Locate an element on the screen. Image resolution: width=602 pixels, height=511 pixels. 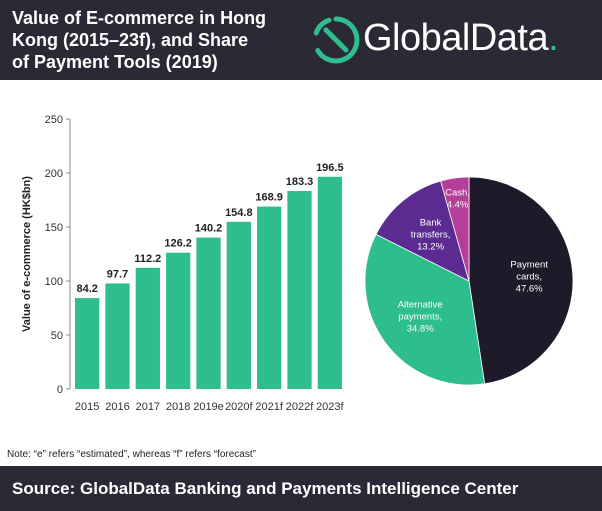
bar-value-label: 112.2 is located at coordinates (147, 259).